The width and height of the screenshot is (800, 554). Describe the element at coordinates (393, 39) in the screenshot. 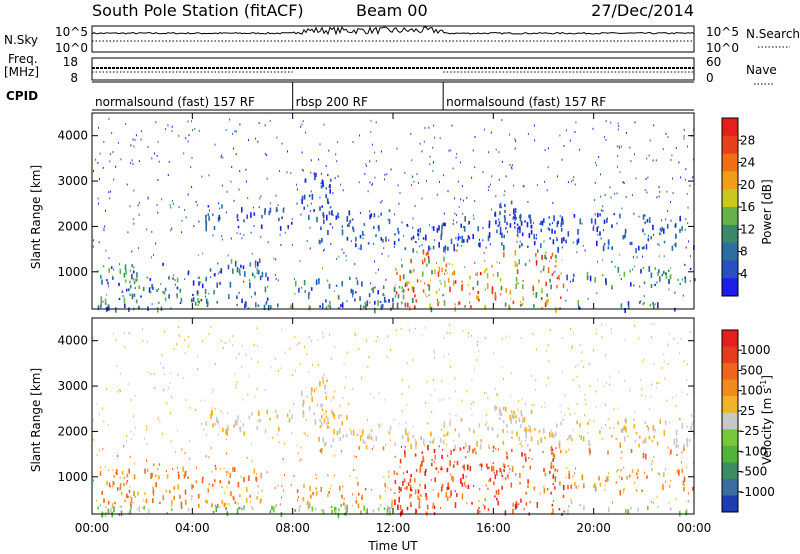

I see `nsky-frame` at that location.